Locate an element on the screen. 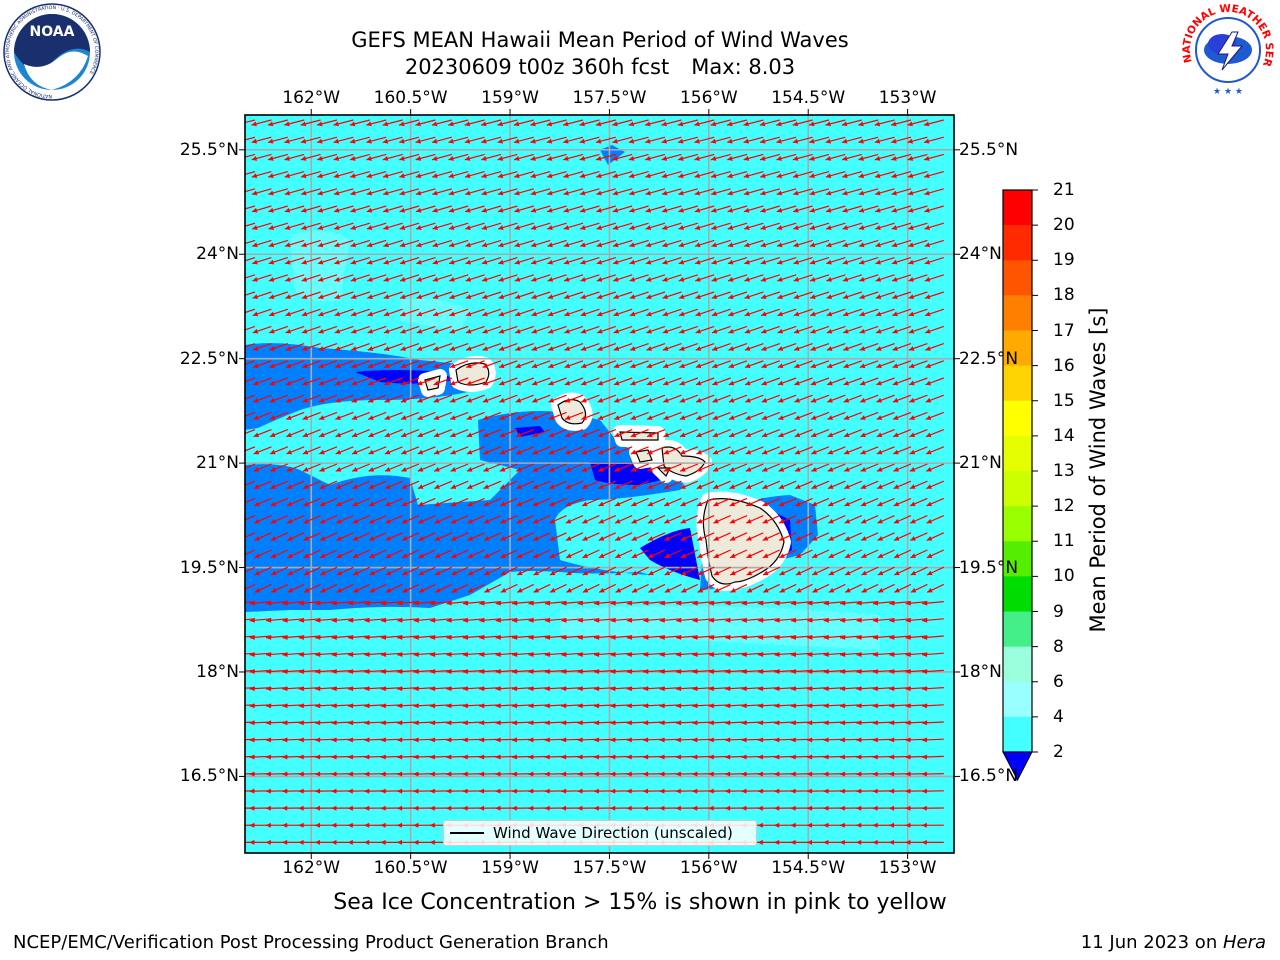 The width and height of the screenshot is (1280, 960). nws-logo: NATIONAL WEATHER SERVICE ★ ★ ★ is located at coordinates (1226, 49).